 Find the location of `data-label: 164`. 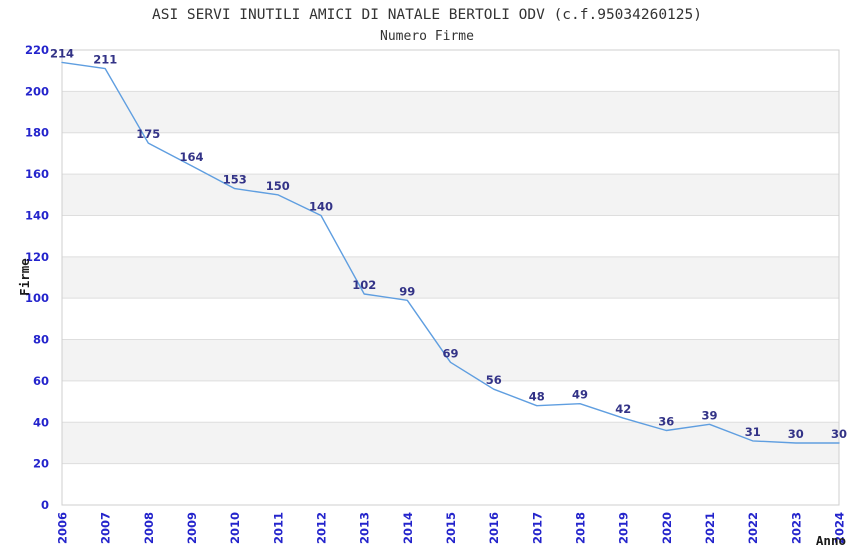

data-label: 164 is located at coordinates (191, 157).